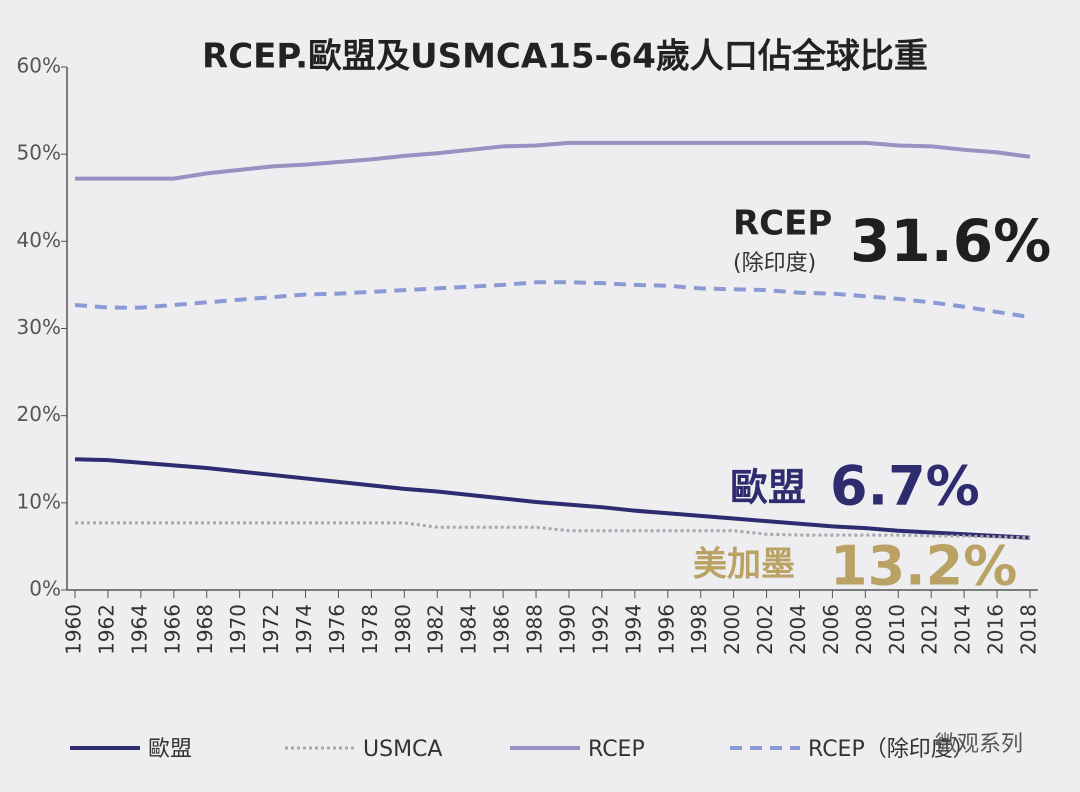 This screenshot has width=1080, height=792. What do you see at coordinates (139, 629) in the screenshot?
I see `x-tick-label: 1964` at bounding box center [139, 629].